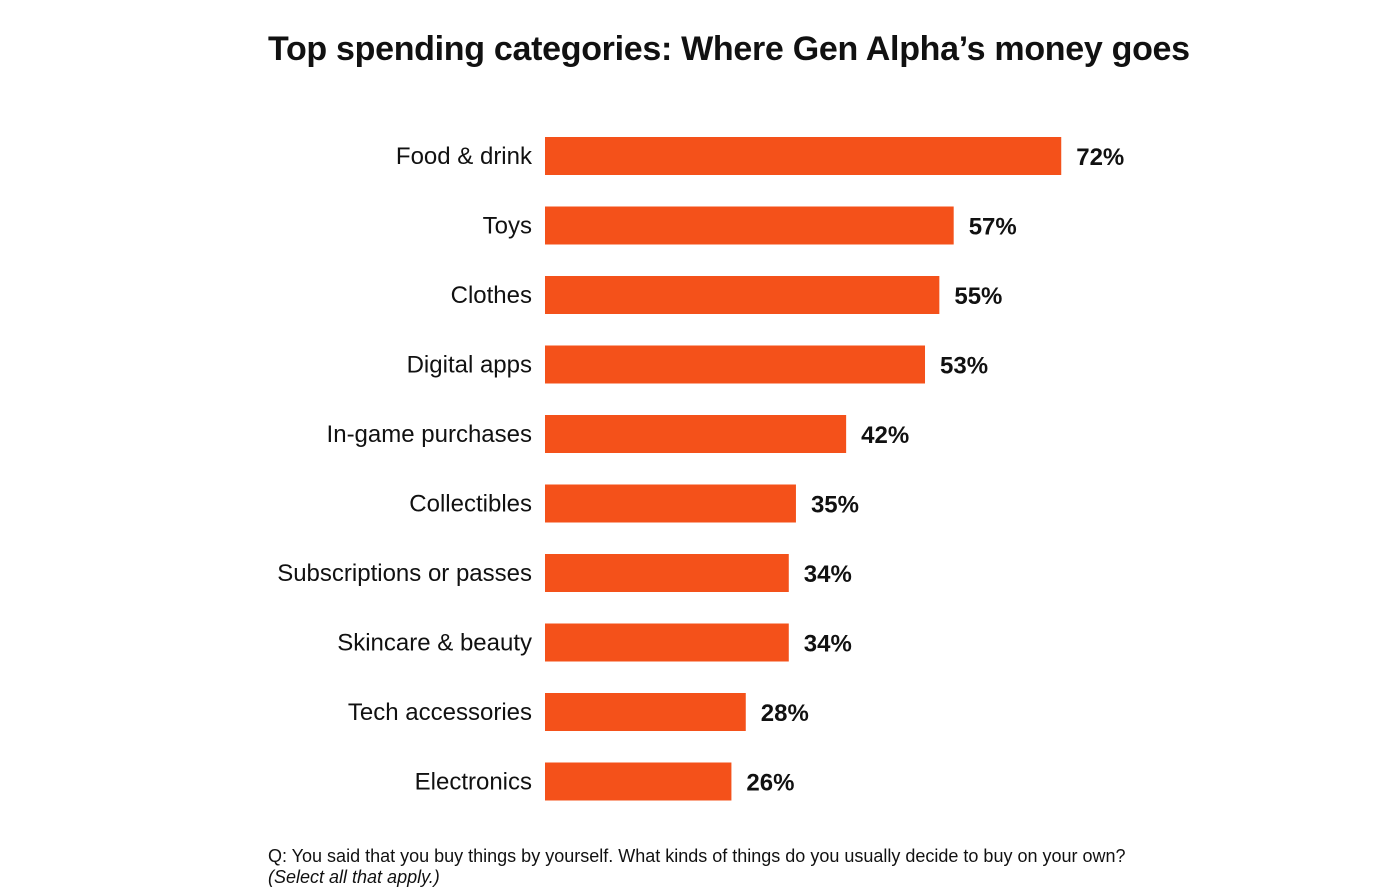  What do you see at coordinates (469, 365) in the screenshot?
I see `category-label: Digital apps` at bounding box center [469, 365].